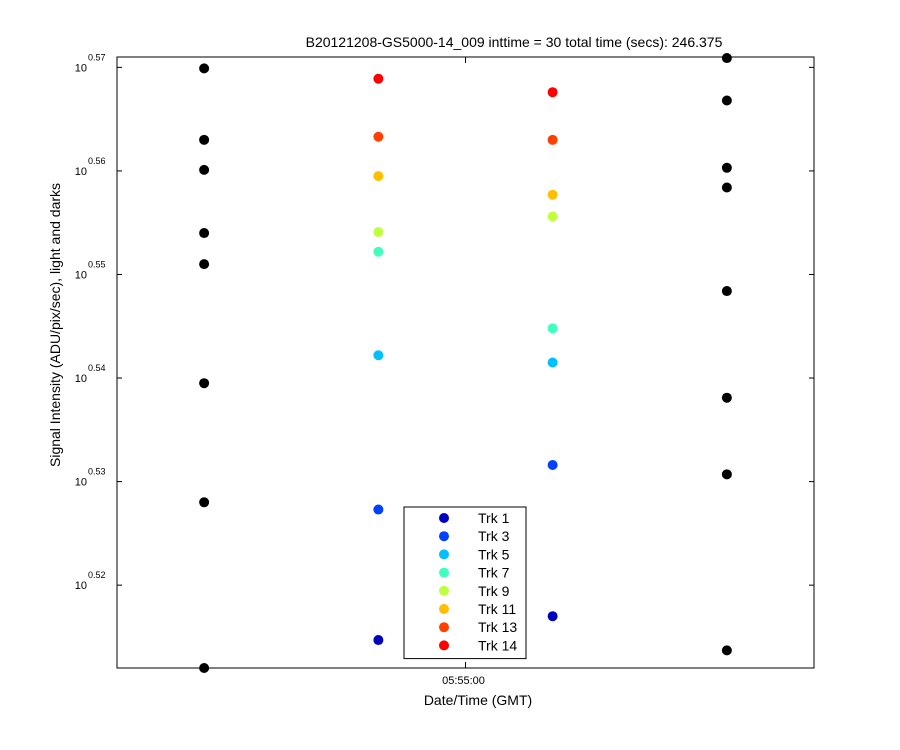  I want to click on legend-label-trk-13: Trk 13, so click(497, 627).